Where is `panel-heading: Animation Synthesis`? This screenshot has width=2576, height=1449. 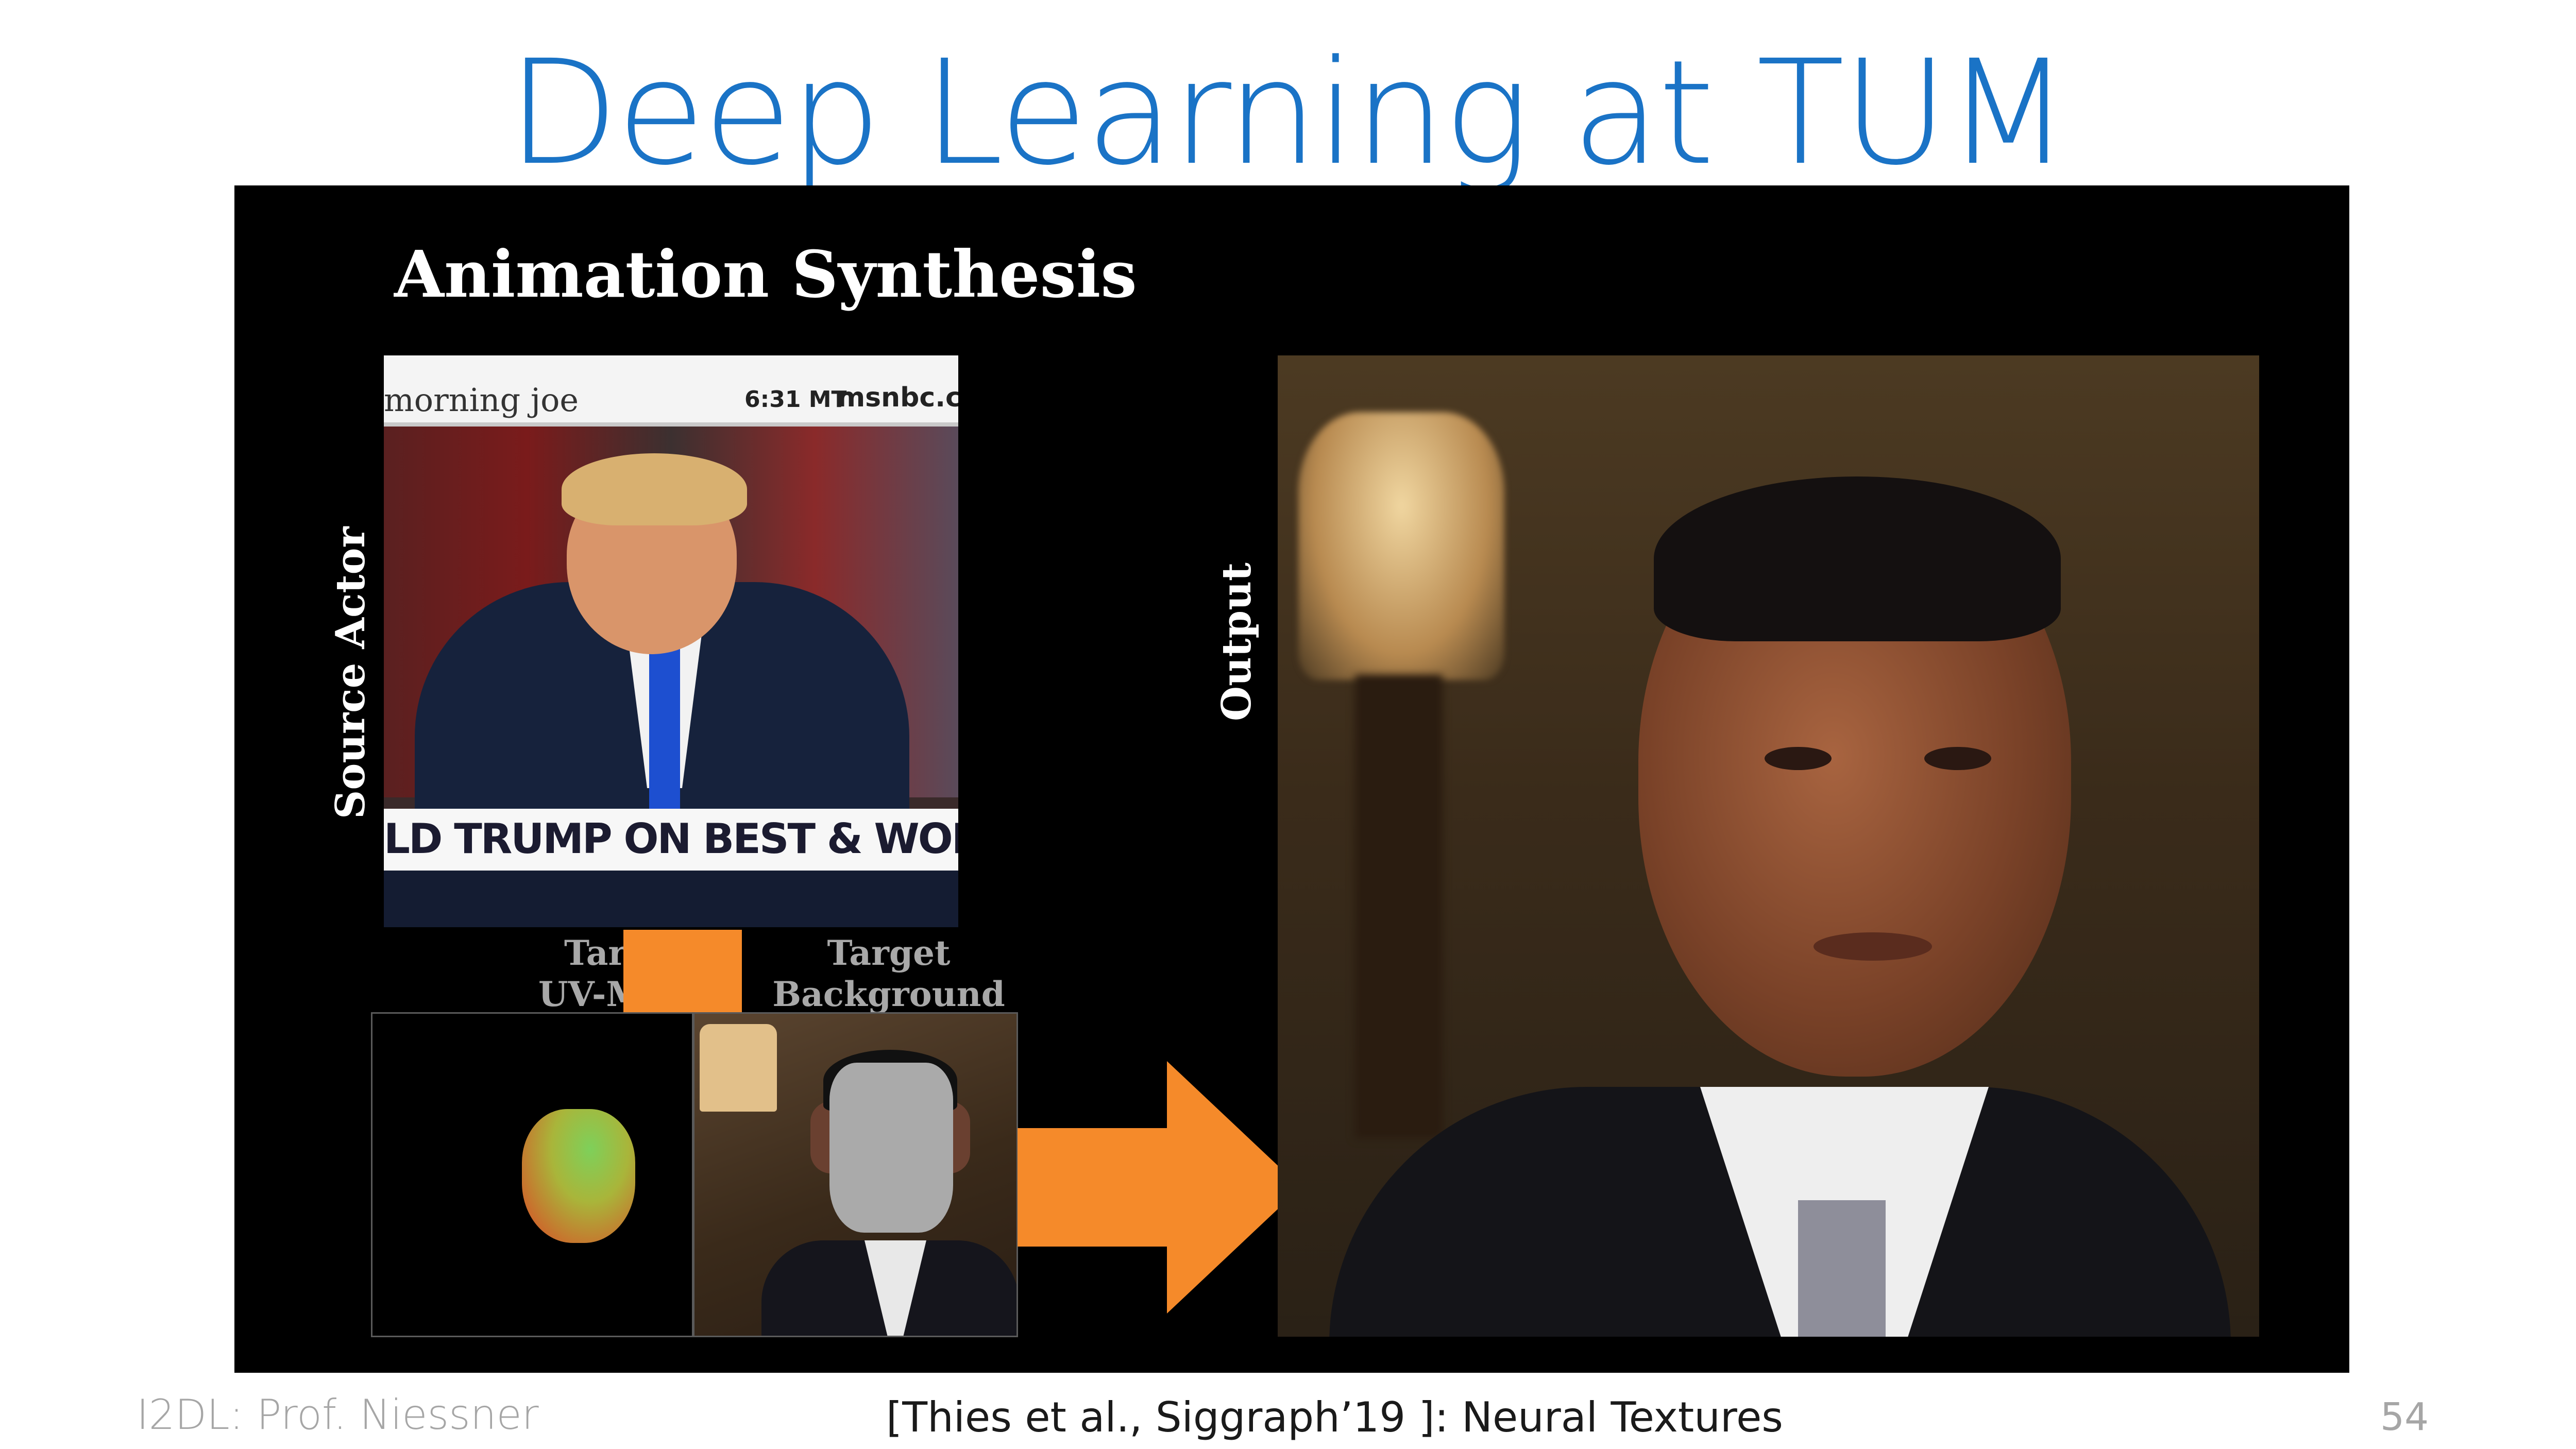 panel-heading: Animation Synthesis is located at coordinates (766, 274).